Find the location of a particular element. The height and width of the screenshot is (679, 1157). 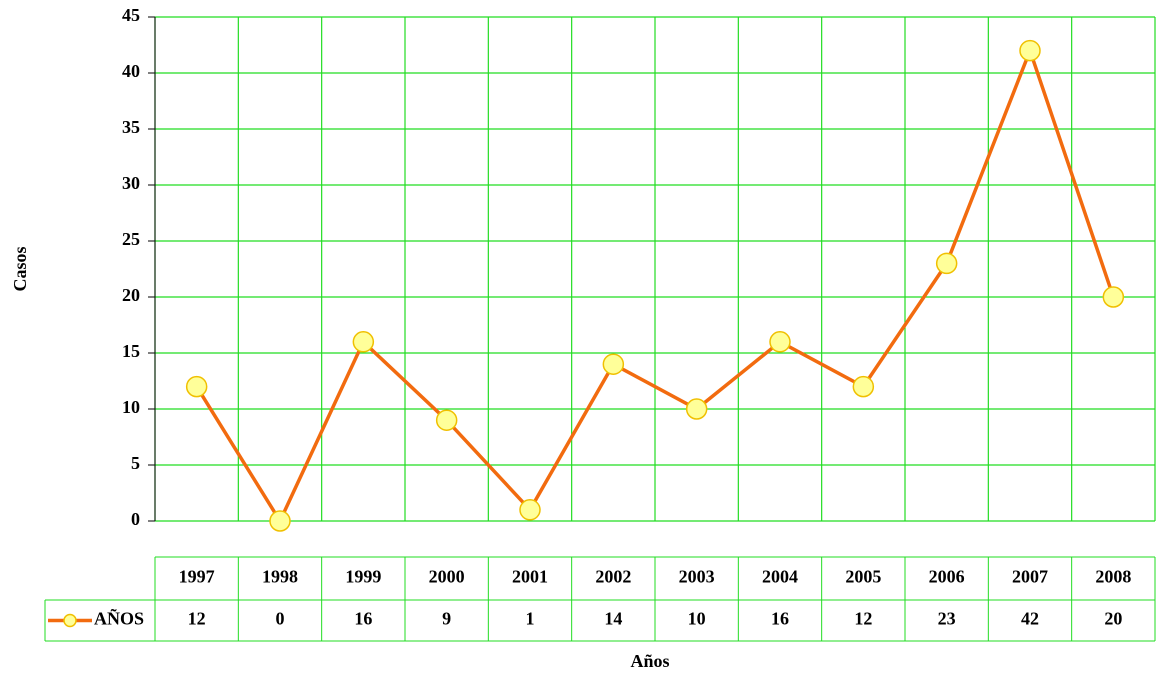

y-tick-label: 45 is located at coordinates (131, 15).